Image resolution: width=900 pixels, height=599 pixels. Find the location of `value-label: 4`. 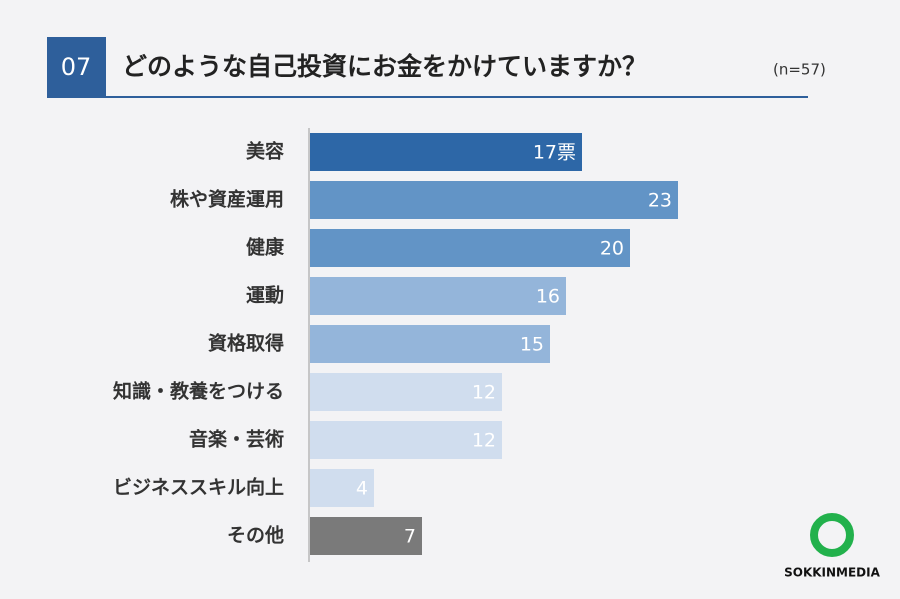

value-label: 4 is located at coordinates (362, 489).